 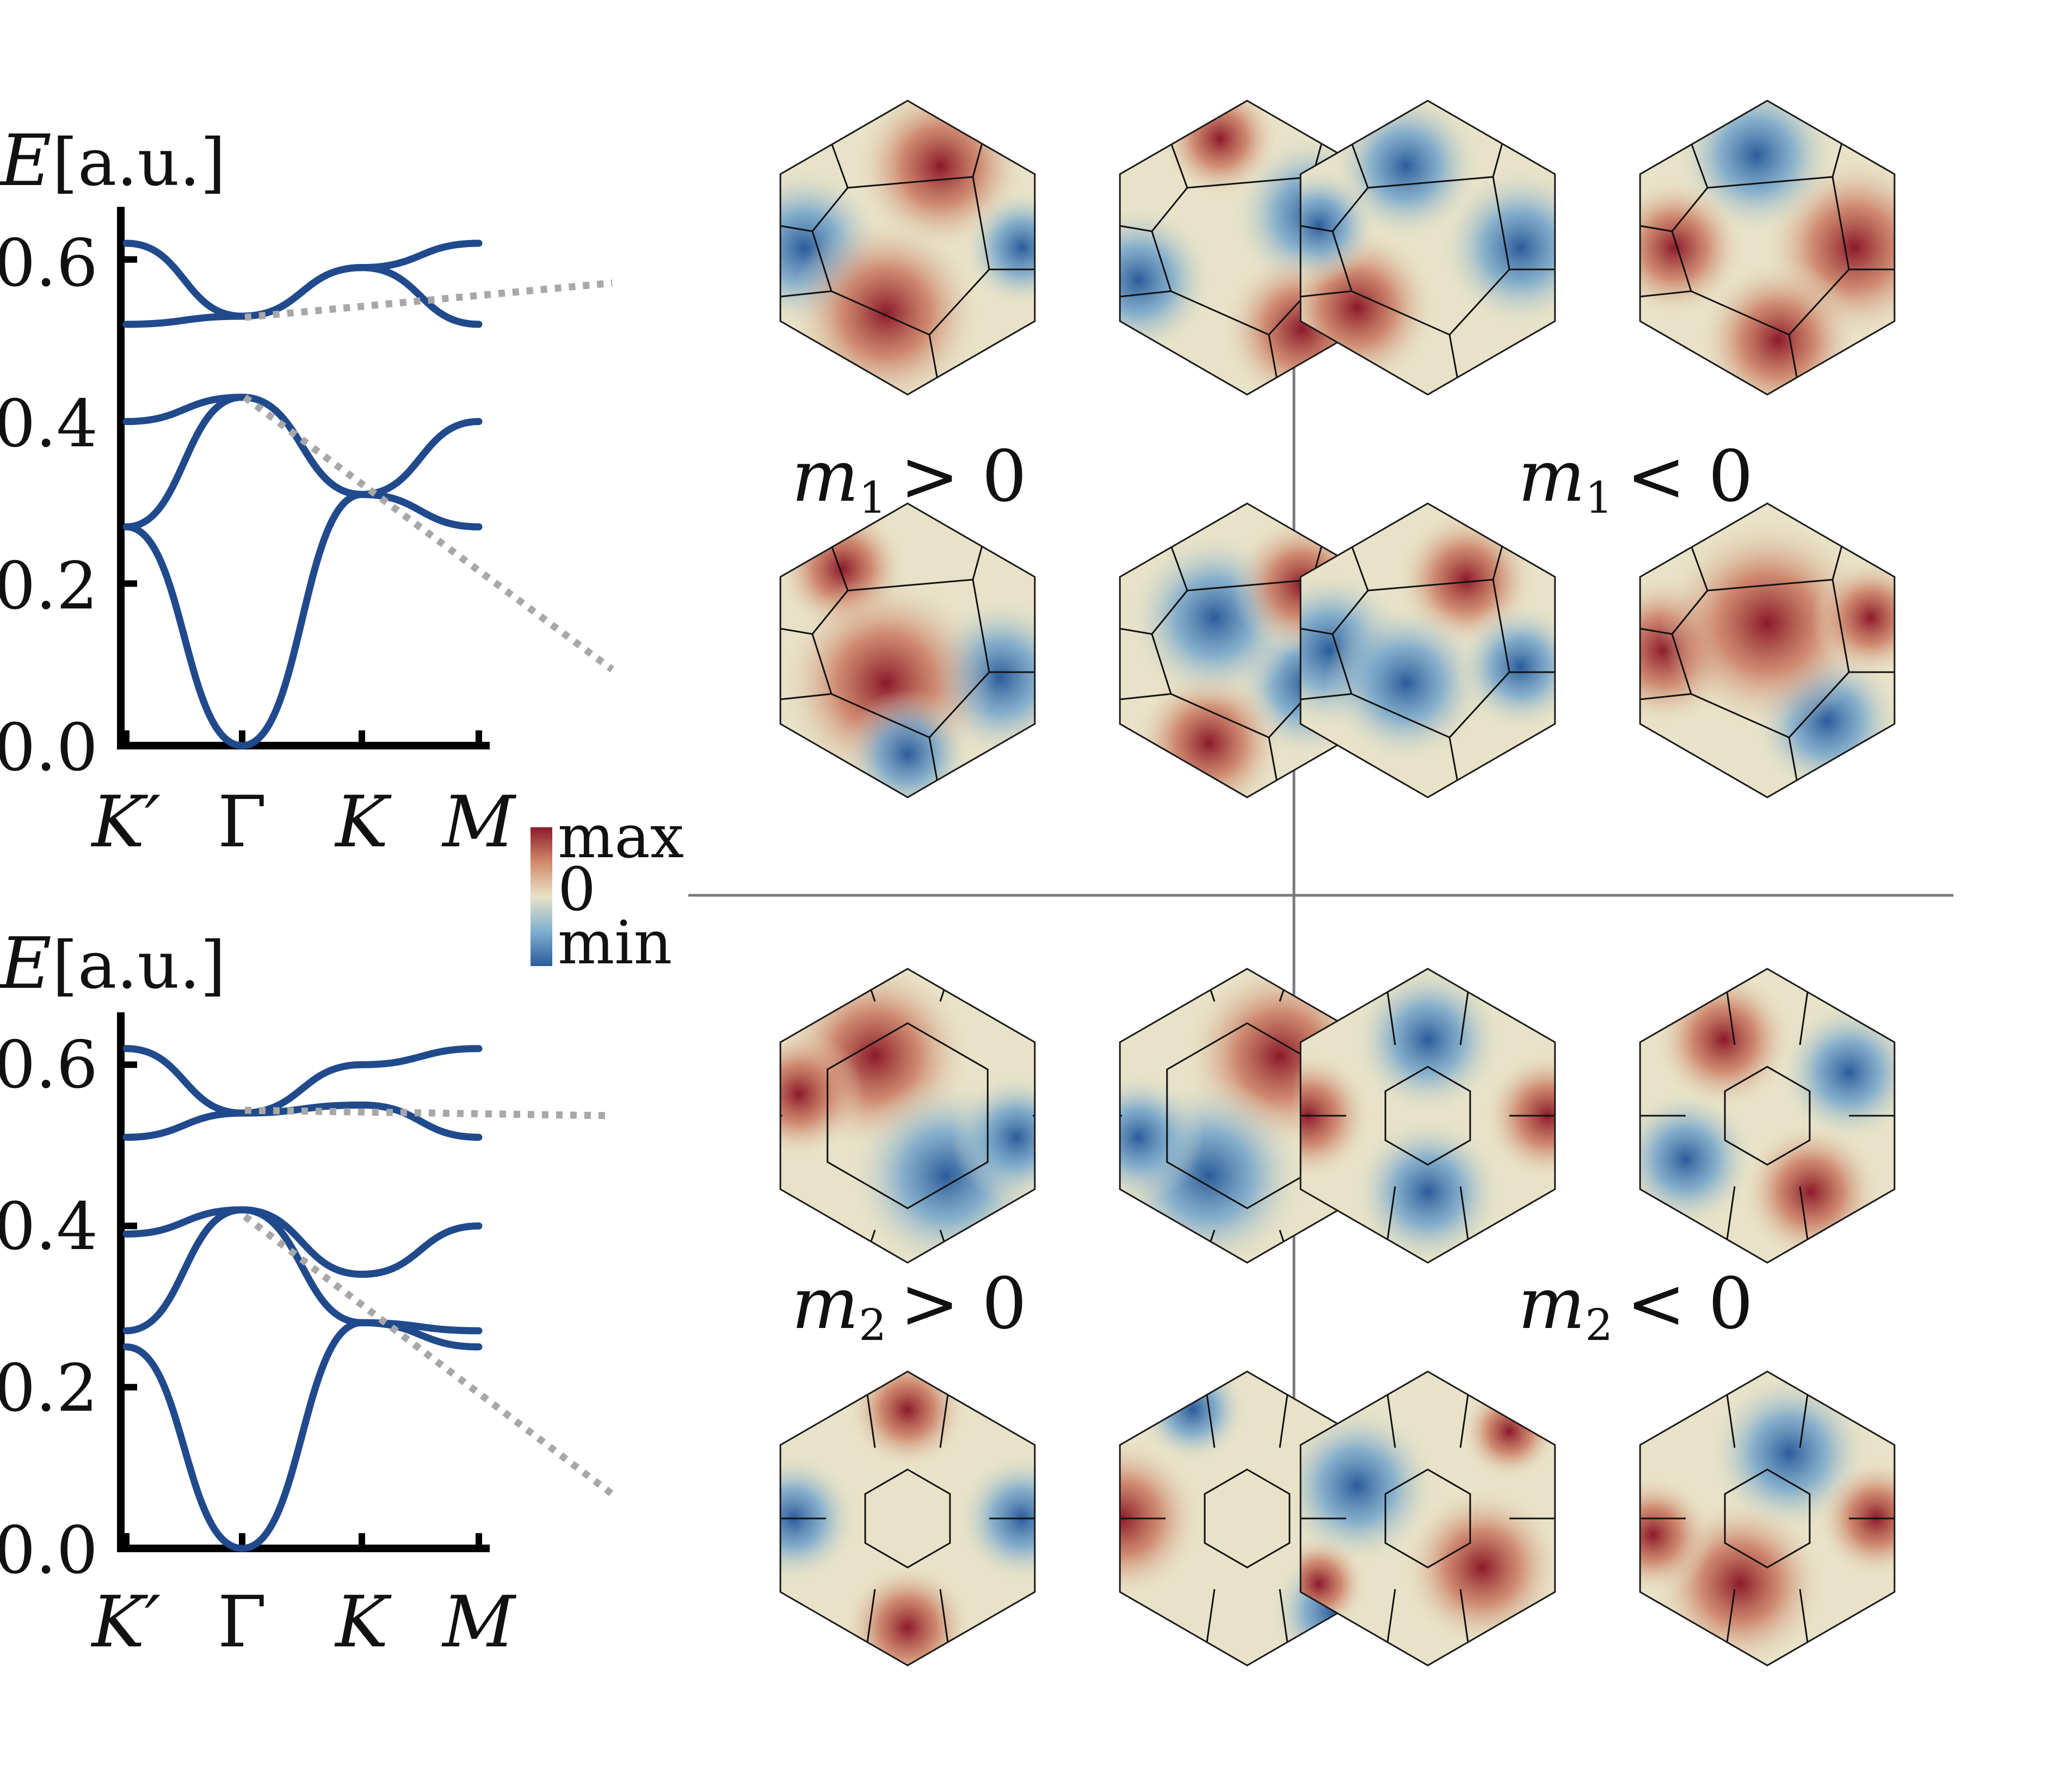 What do you see at coordinates (242, 1622) in the screenshot?
I see `xtick-label-Gamma-2: Γ` at bounding box center [242, 1622].